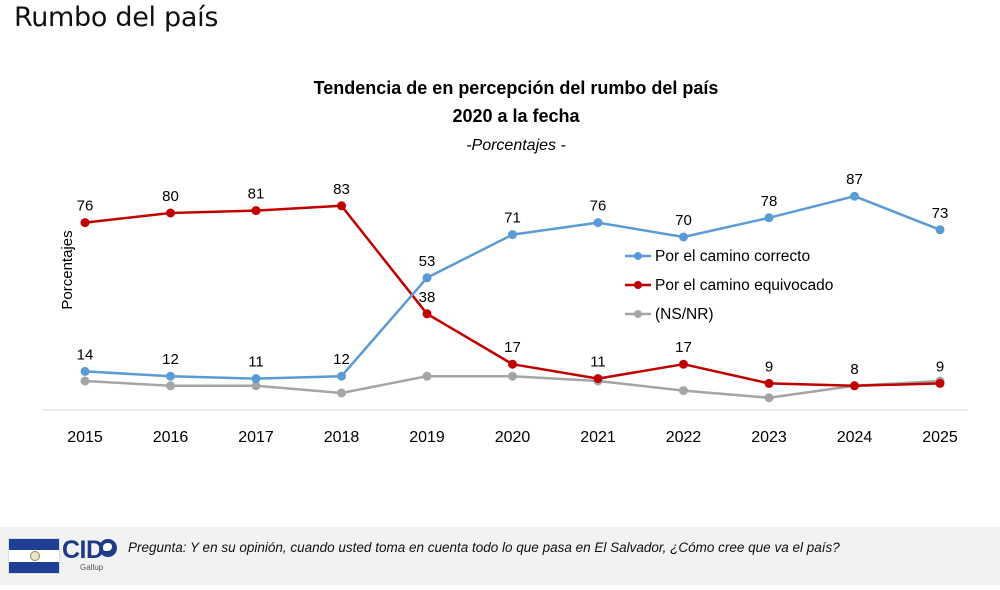  What do you see at coordinates (67, 269) in the screenshot?
I see `y-axis-label: Porcentajes` at bounding box center [67, 269].